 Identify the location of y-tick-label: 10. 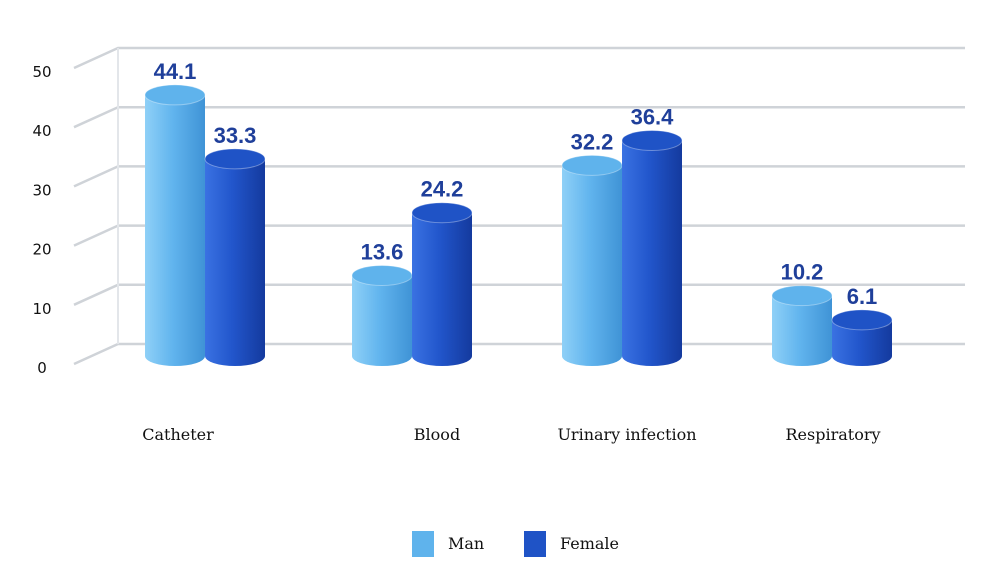
(41, 309).